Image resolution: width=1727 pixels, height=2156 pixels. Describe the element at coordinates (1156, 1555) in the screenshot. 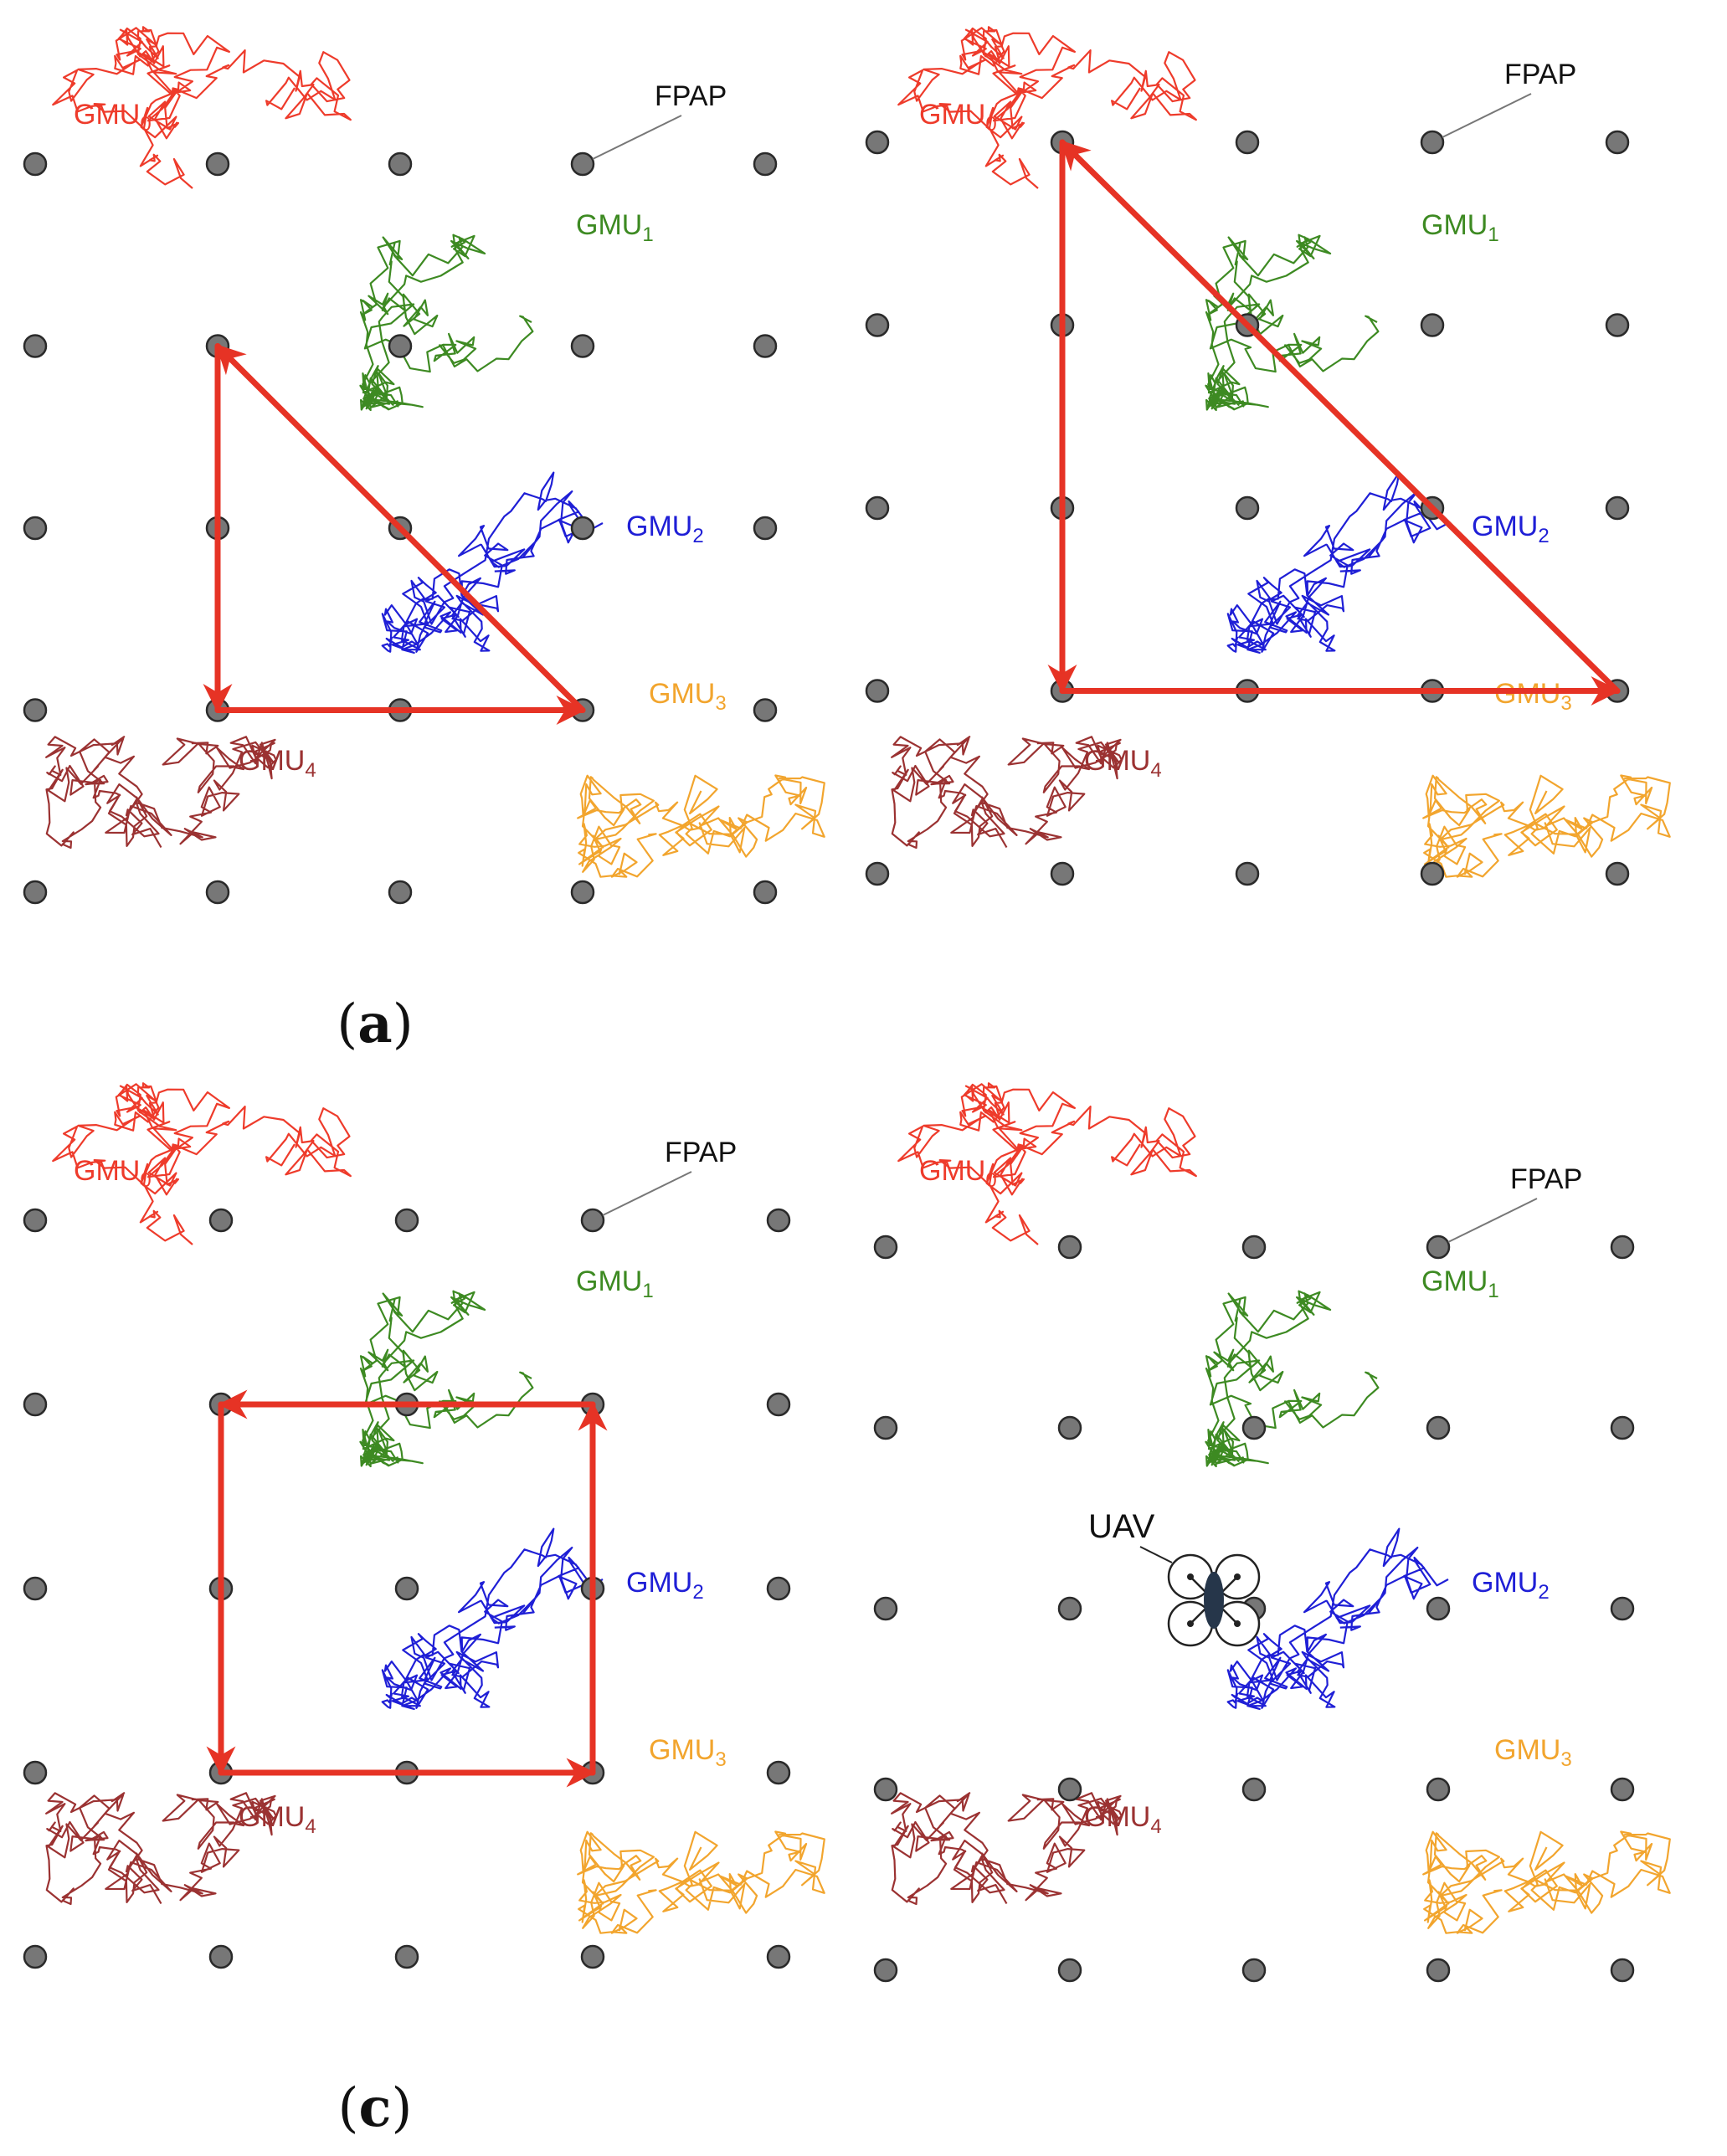

I see `uav-leader-line` at that location.